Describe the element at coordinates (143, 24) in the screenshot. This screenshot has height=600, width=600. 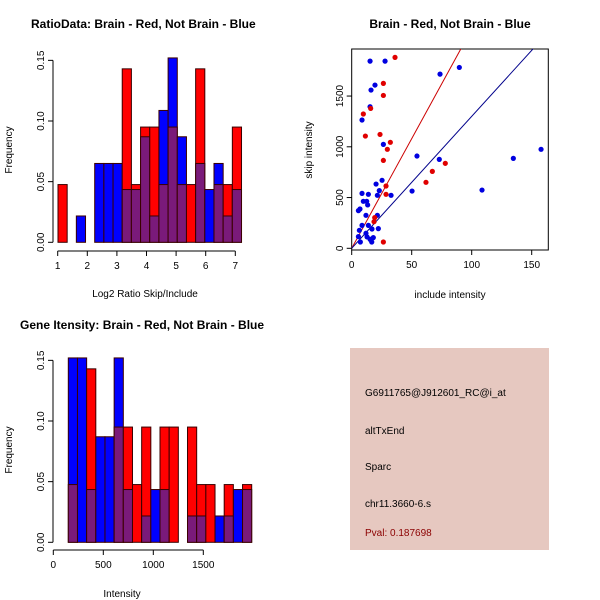
I see `ratio-histogram-title: RatioData: Brain - Red, Not Brain - Blue` at that location.